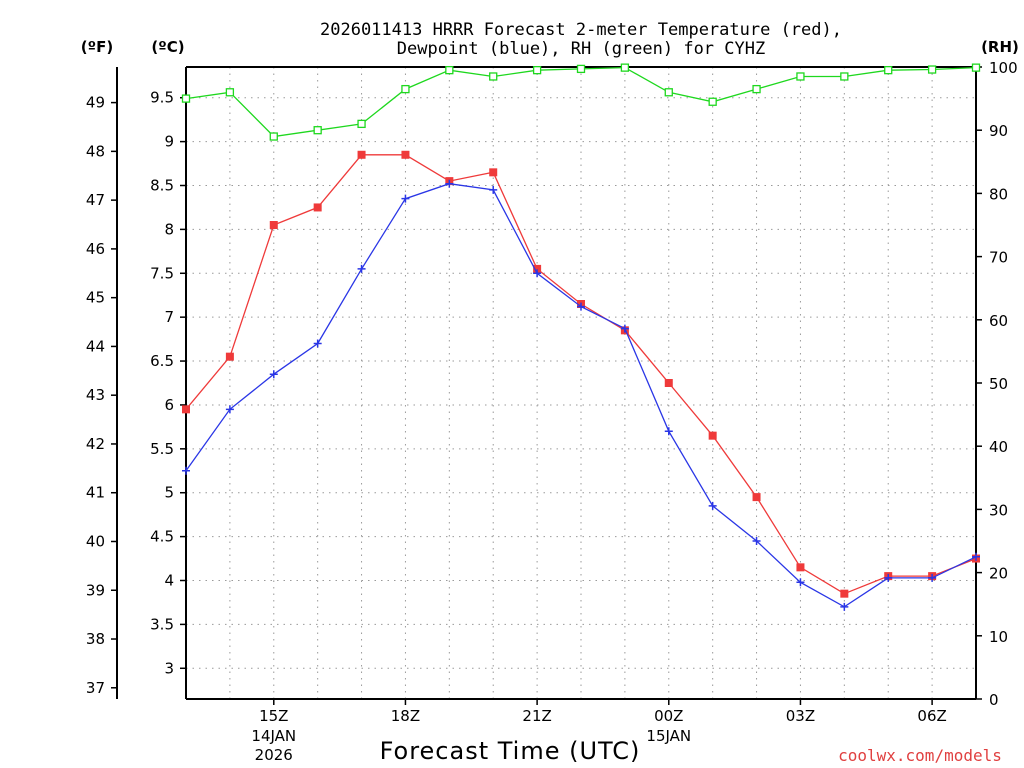  Describe the element at coordinates (95, 493) in the screenshot. I see `fahrenheit-tick-label: 41` at that location.